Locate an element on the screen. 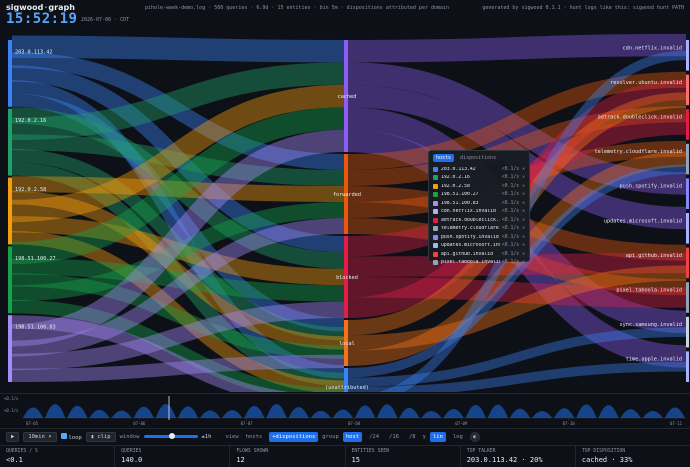 The height and width of the screenshot is (467, 690). legend-row: 203.0.113.42 <0.1/s ✕ is located at coordinates (479, 169).